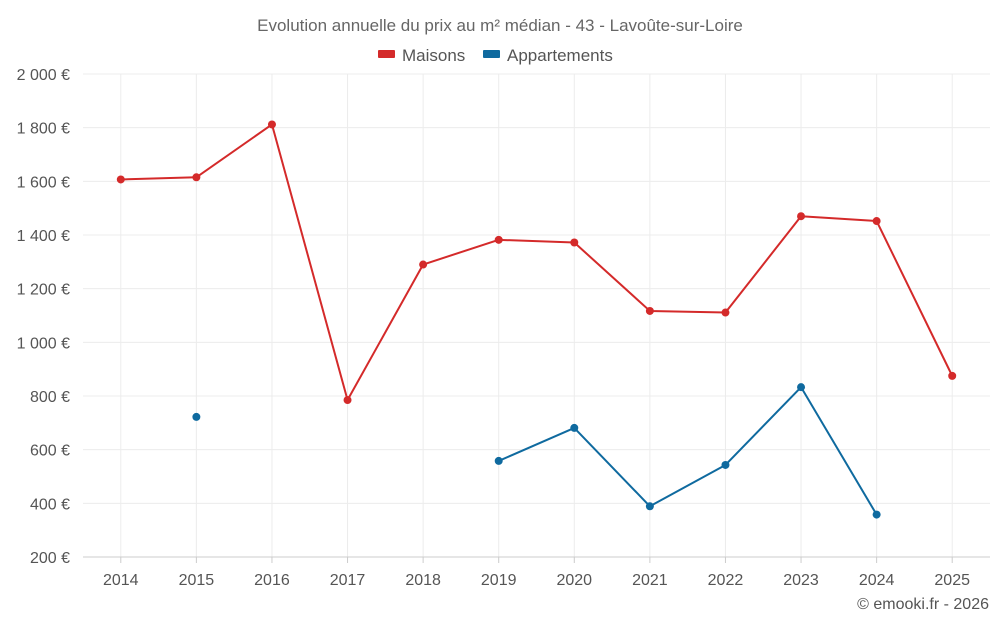 This screenshot has height=625, width=1000. I want to click on y-tick-label: 1 400 €, so click(43, 236).